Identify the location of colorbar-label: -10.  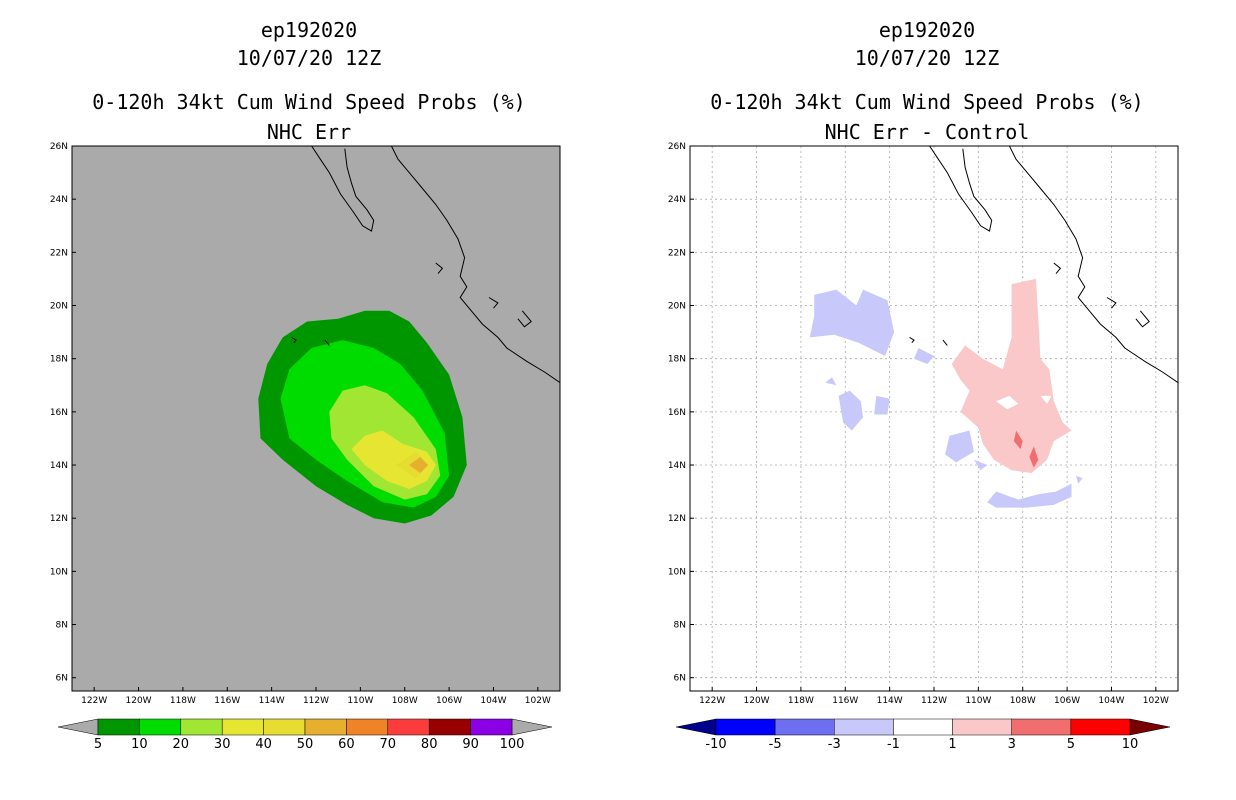
(715, 744).